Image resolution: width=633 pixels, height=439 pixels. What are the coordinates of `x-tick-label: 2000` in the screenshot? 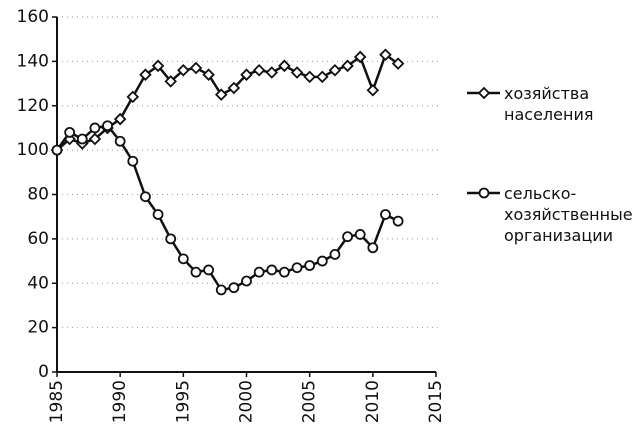 It's located at (247, 401).